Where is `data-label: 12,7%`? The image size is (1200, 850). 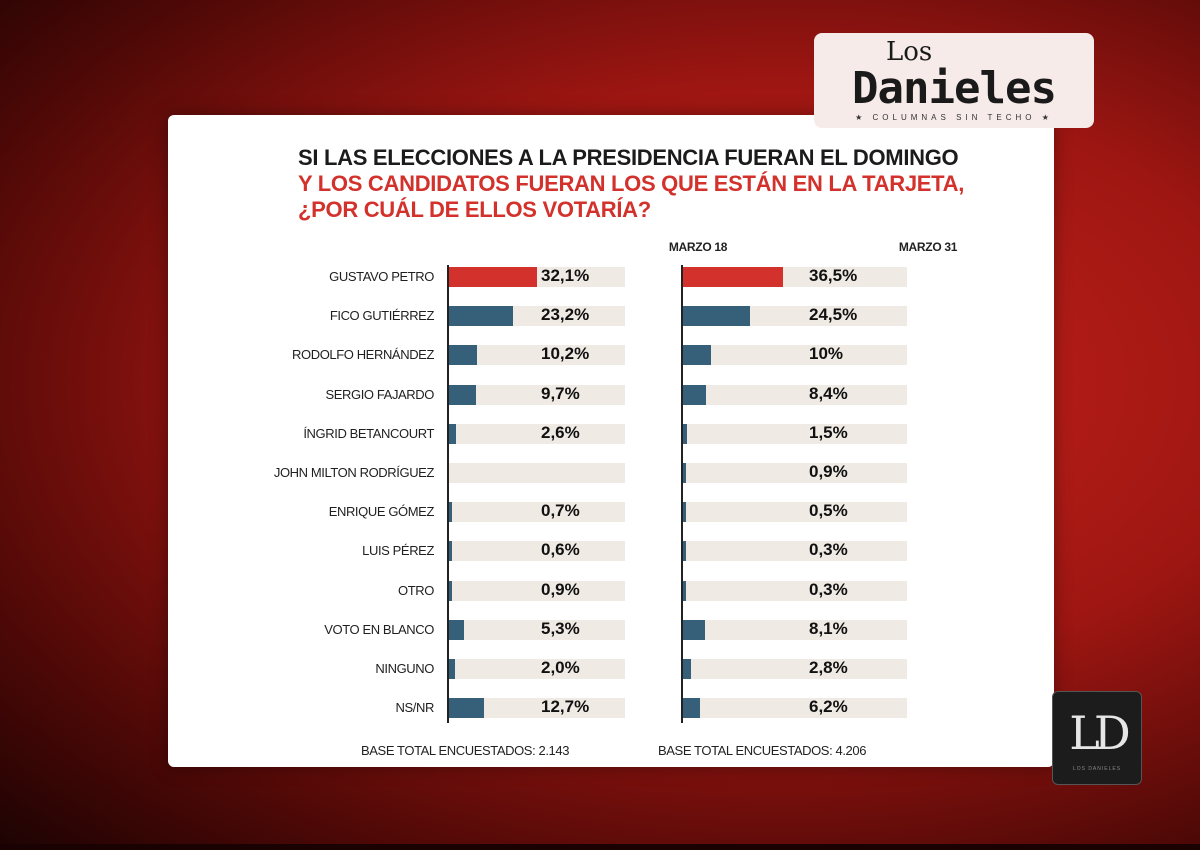
data-label: 12,7% is located at coordinates (565, 707).